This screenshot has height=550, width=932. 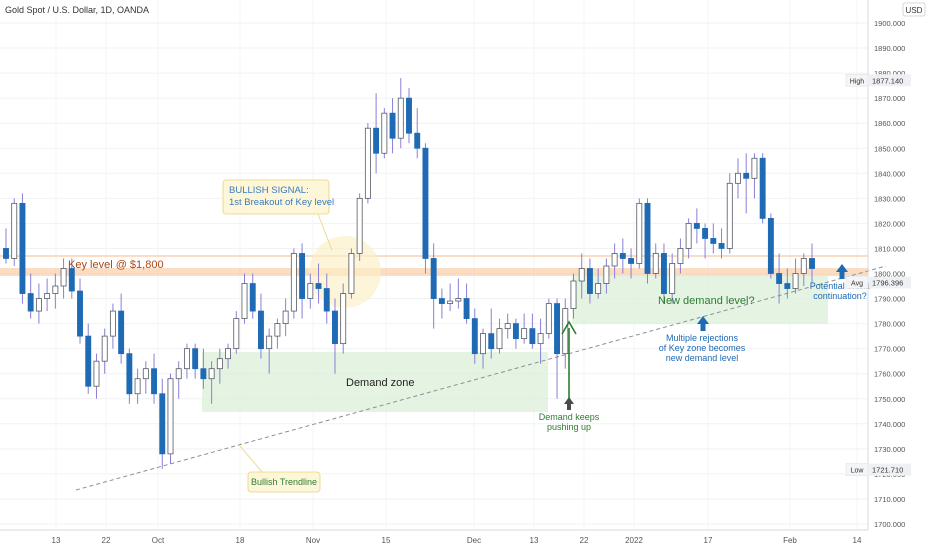 I want to click on blue-arrow-icon, so click(x=703, y=323).